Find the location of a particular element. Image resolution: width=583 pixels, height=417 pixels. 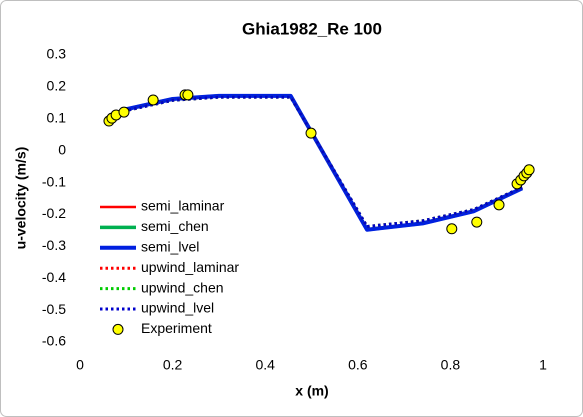

legend-label: Experiment is located at coordinates (176, 328).